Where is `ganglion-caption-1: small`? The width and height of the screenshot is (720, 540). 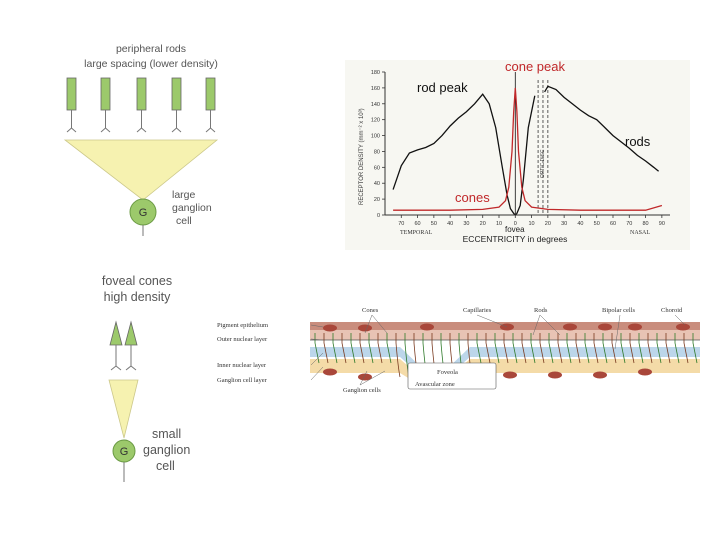
ganglion-caption-1: small is located at coordinates (166, 434).